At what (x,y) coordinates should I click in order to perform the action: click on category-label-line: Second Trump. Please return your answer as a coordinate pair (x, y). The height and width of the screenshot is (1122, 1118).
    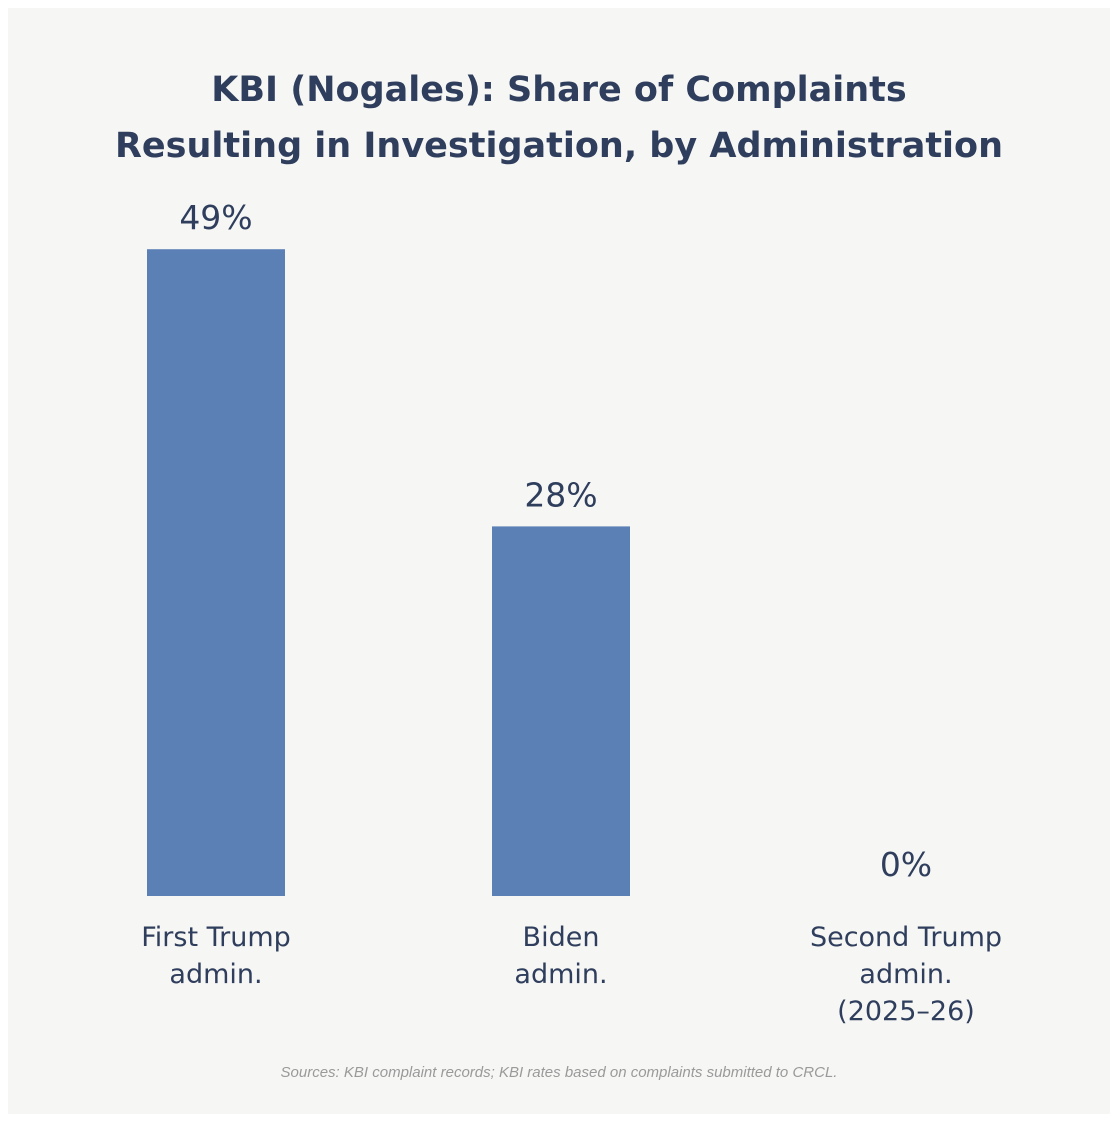
    Looking at the image, I should click on (906, 937).